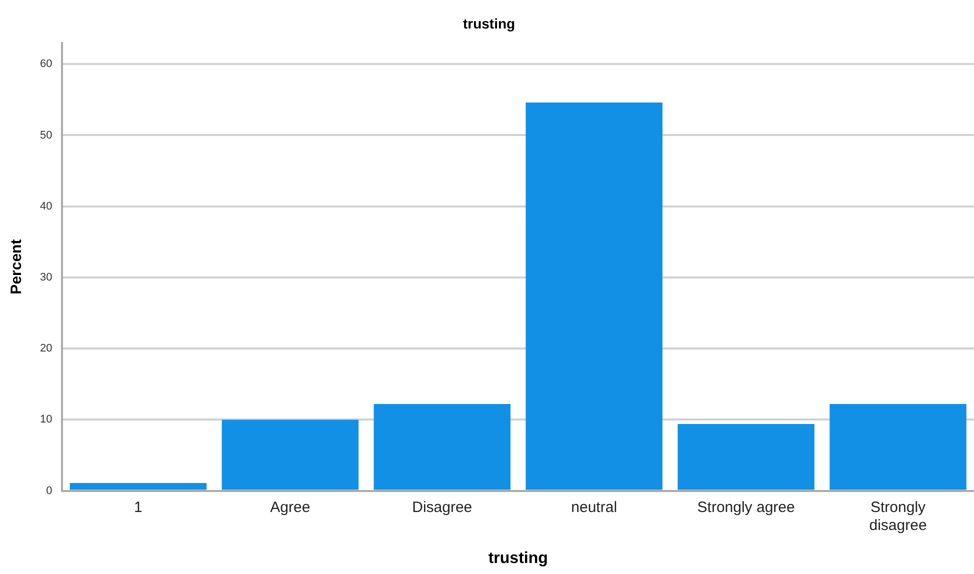 This screenshot has height=574, width=974. Describe the element at coordinates (442, 507) in the screenshot. I see `x-tick-label: Disagree` at that location.